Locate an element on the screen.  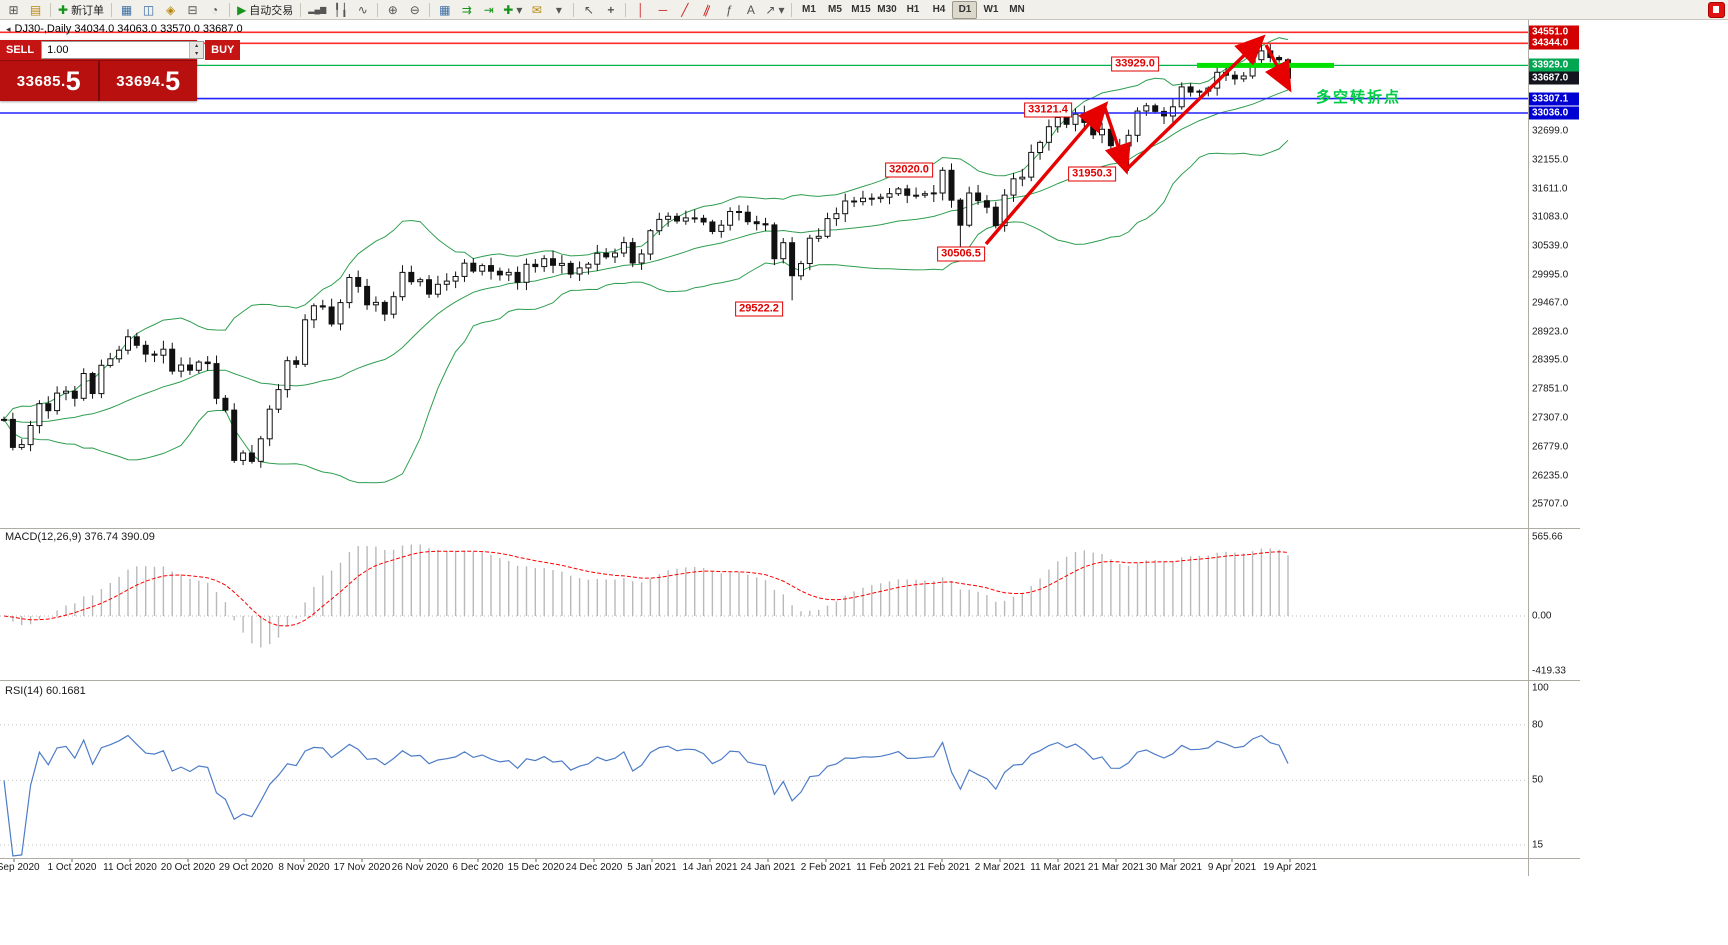
bar-chart-icon: ▂▄▆ is located at coordinates (317, 9).